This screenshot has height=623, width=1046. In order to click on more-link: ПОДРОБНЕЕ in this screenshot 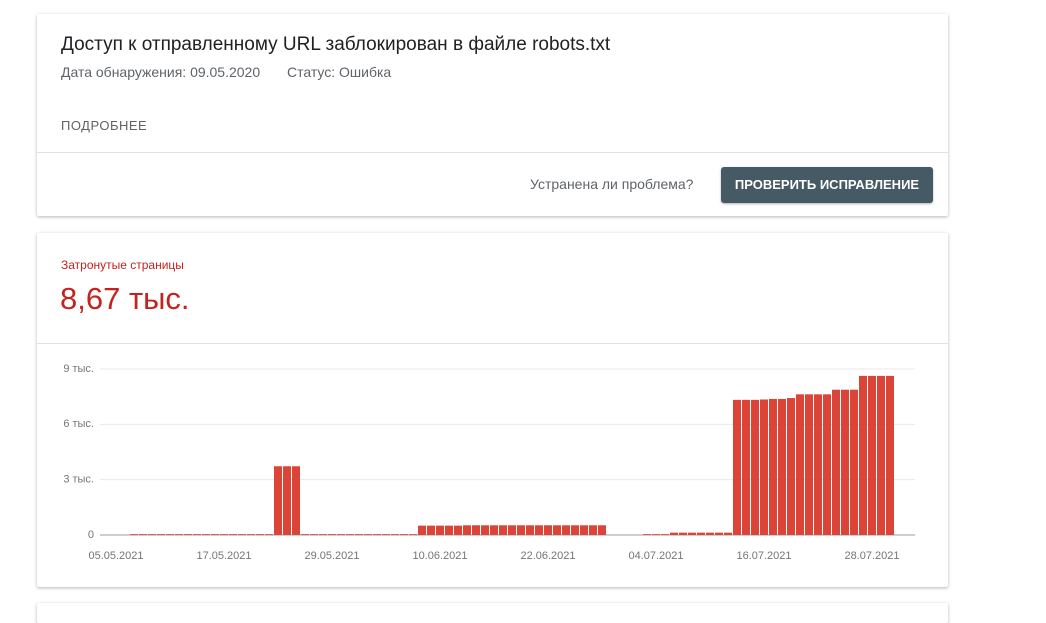, I will do `click(104, 125)`.